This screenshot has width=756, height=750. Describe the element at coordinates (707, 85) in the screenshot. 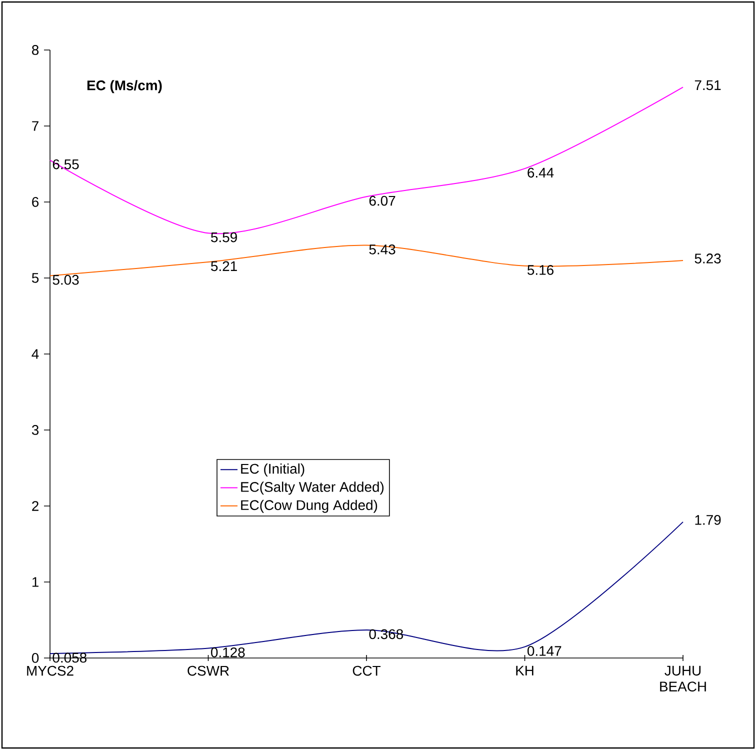

I see `data-label: 7.51` at that location.